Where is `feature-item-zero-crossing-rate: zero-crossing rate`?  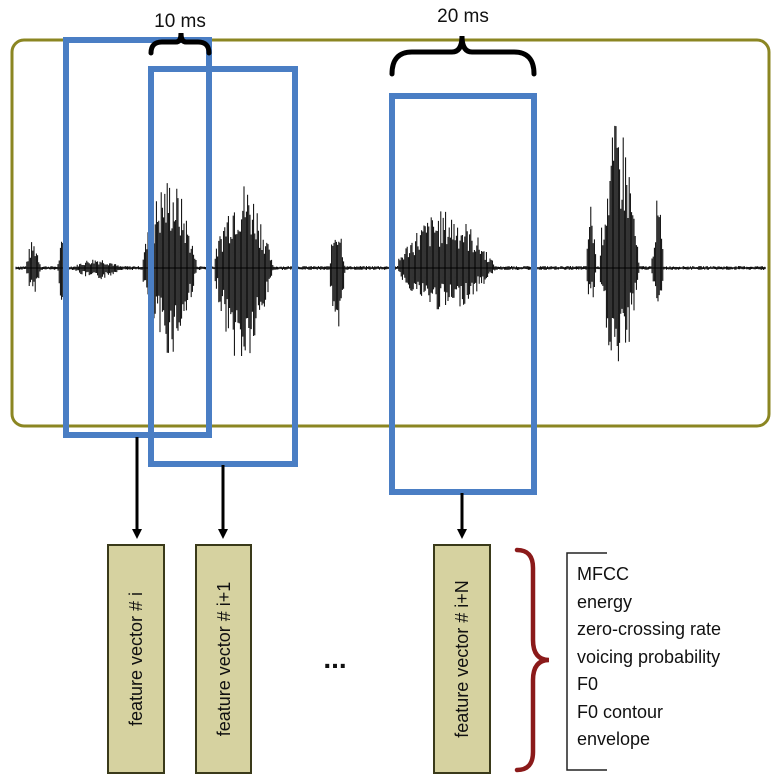
feature-item-zero-crossing-rate: zero-crossing rate is located at coordinates (649, 629).